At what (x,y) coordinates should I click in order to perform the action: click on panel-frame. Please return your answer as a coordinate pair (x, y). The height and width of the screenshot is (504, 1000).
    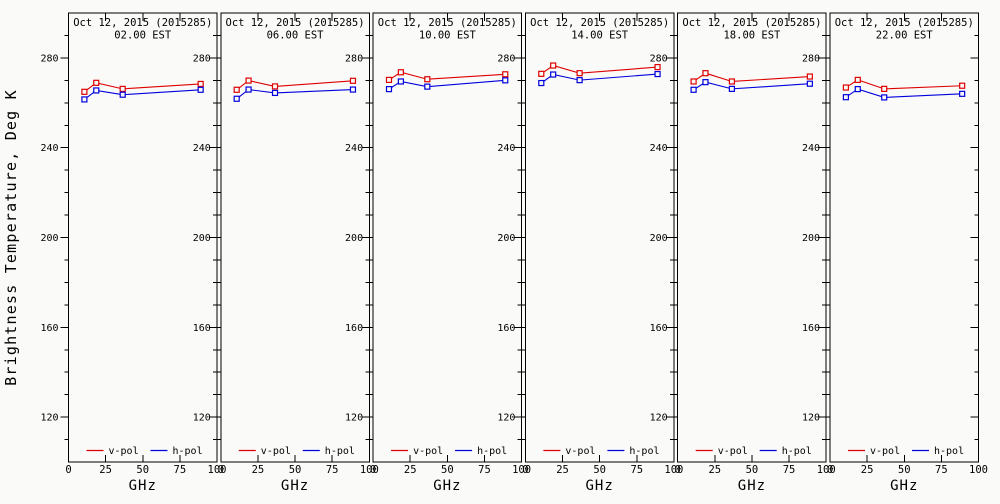
    Looking at the image, I should click on (904, 237).